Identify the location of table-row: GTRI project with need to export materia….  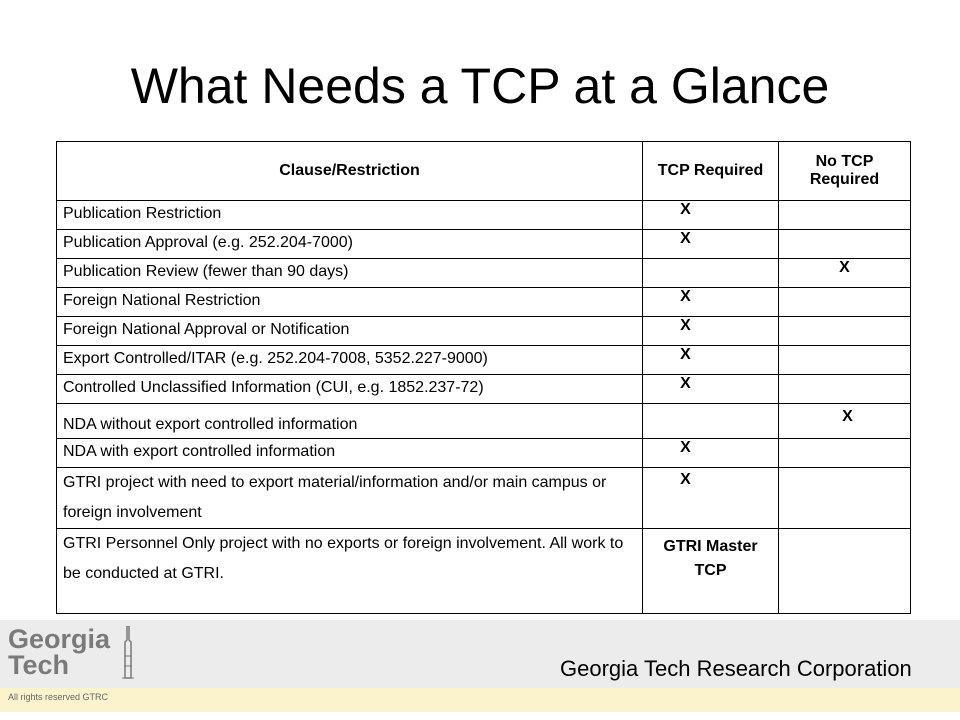
(483, 498).